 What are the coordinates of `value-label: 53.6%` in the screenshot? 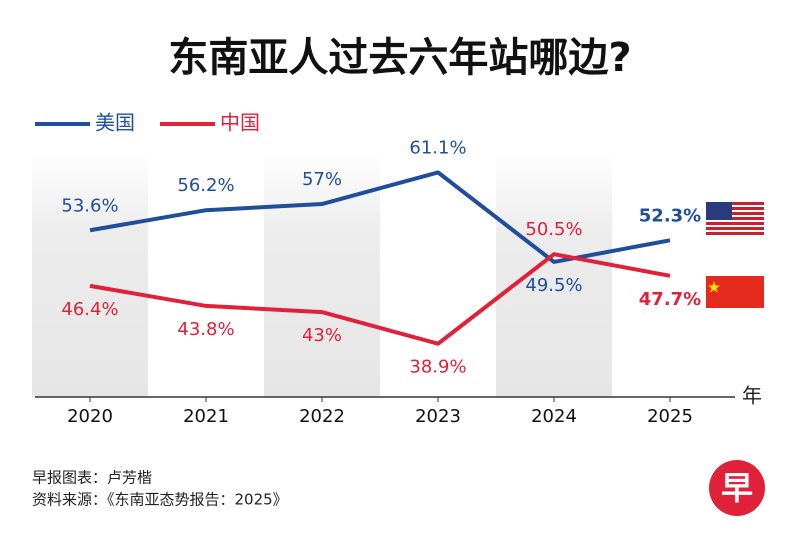 It's located at (89, 205).